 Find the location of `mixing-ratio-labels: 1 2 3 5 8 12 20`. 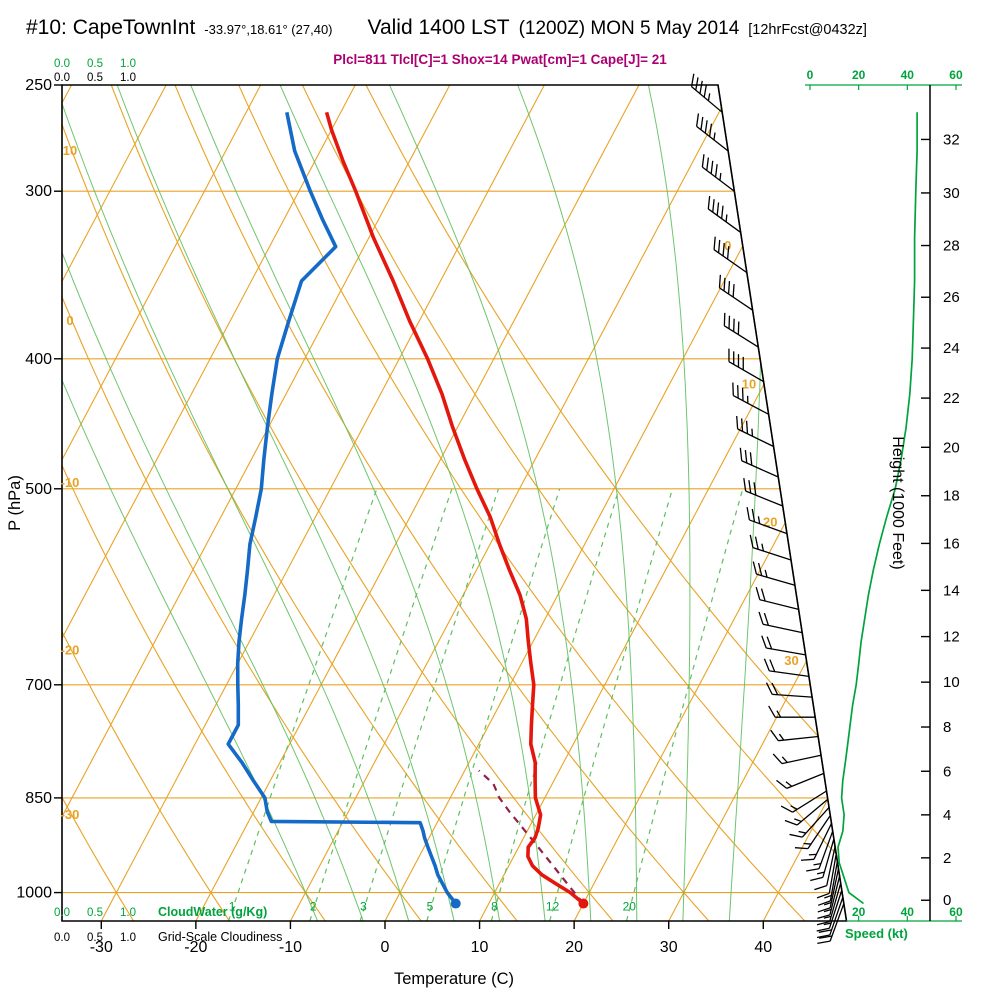

mixing-ratio-labels: 1 2 3 5 8 12 20 is located at coordinates (433, 906).